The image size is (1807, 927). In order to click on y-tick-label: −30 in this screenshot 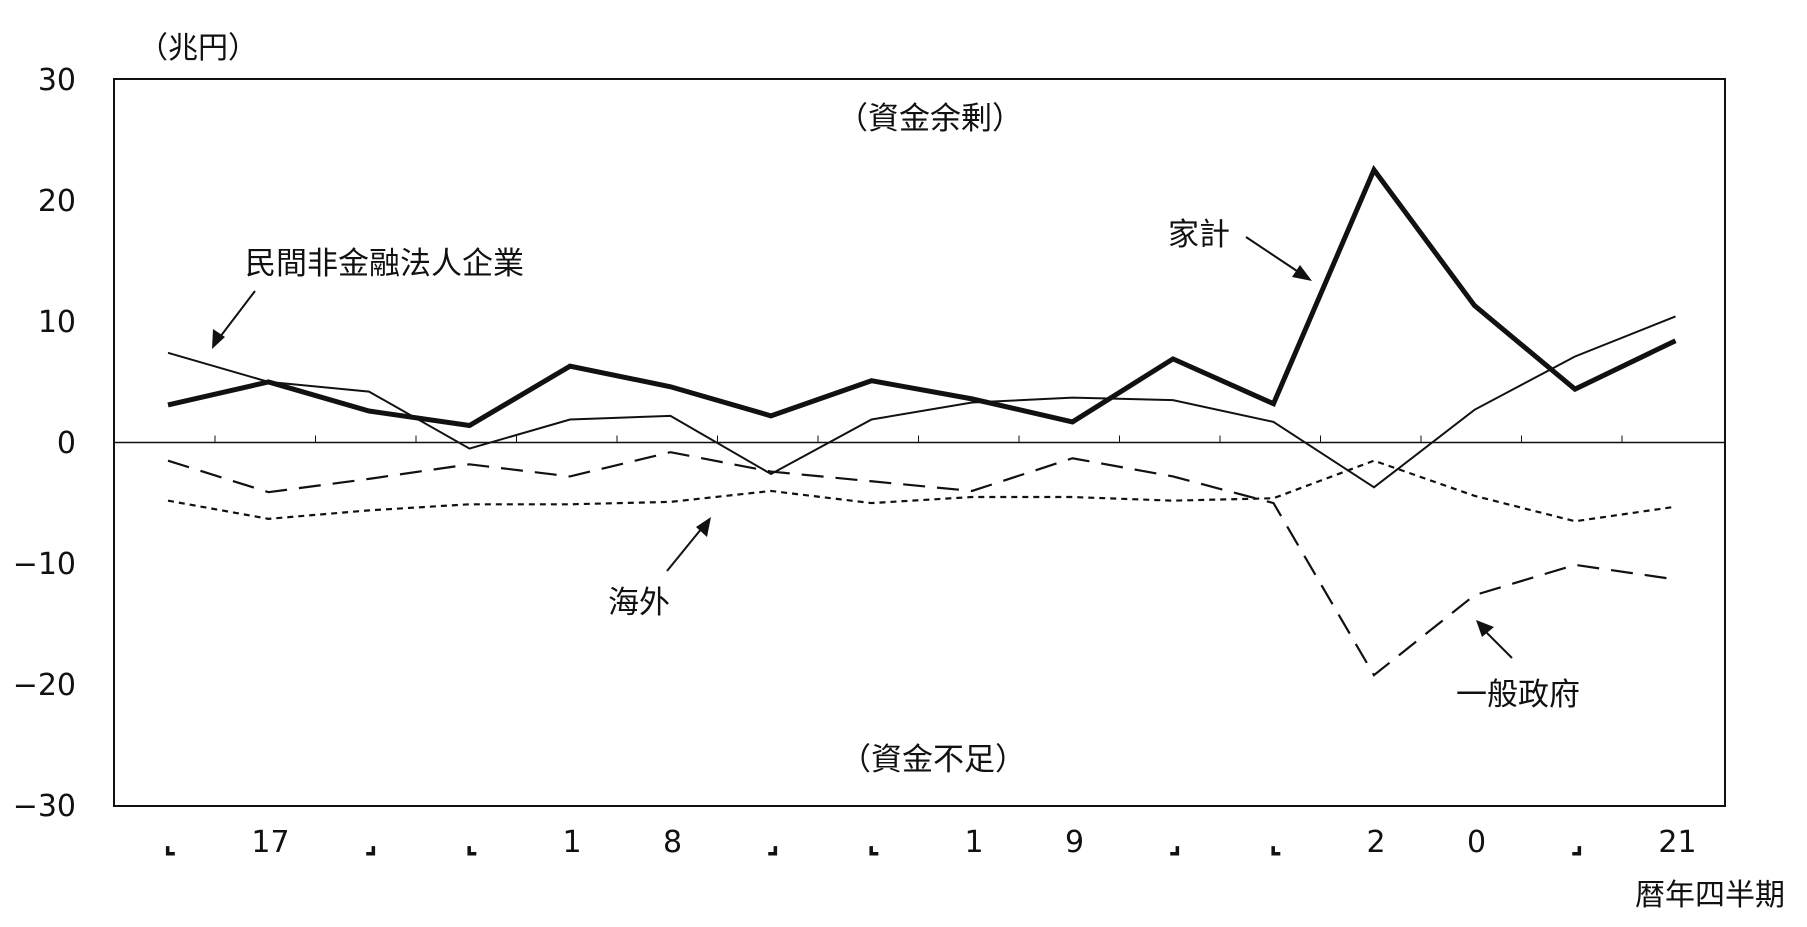, I will do `click(44, 806)`.